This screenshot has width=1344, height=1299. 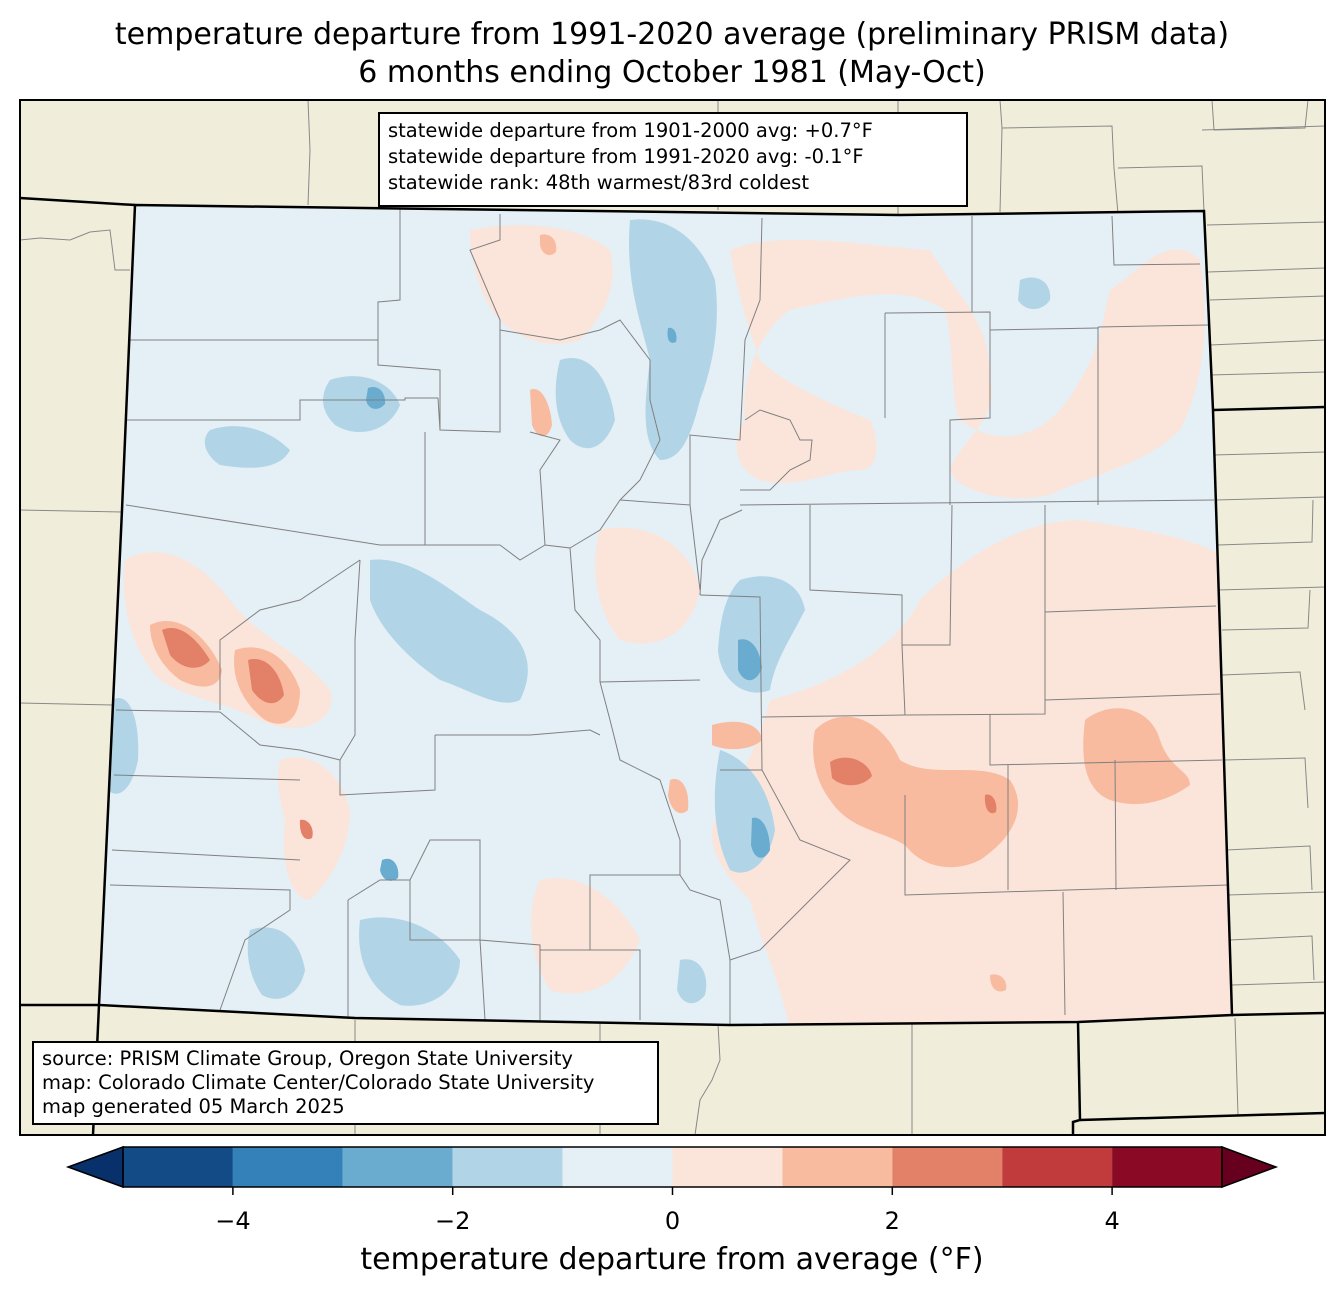 What do you see at coordinates (449, 631) in the screenshot?
I see `cool-region-central-mtn` at bounding box center [449, 631].